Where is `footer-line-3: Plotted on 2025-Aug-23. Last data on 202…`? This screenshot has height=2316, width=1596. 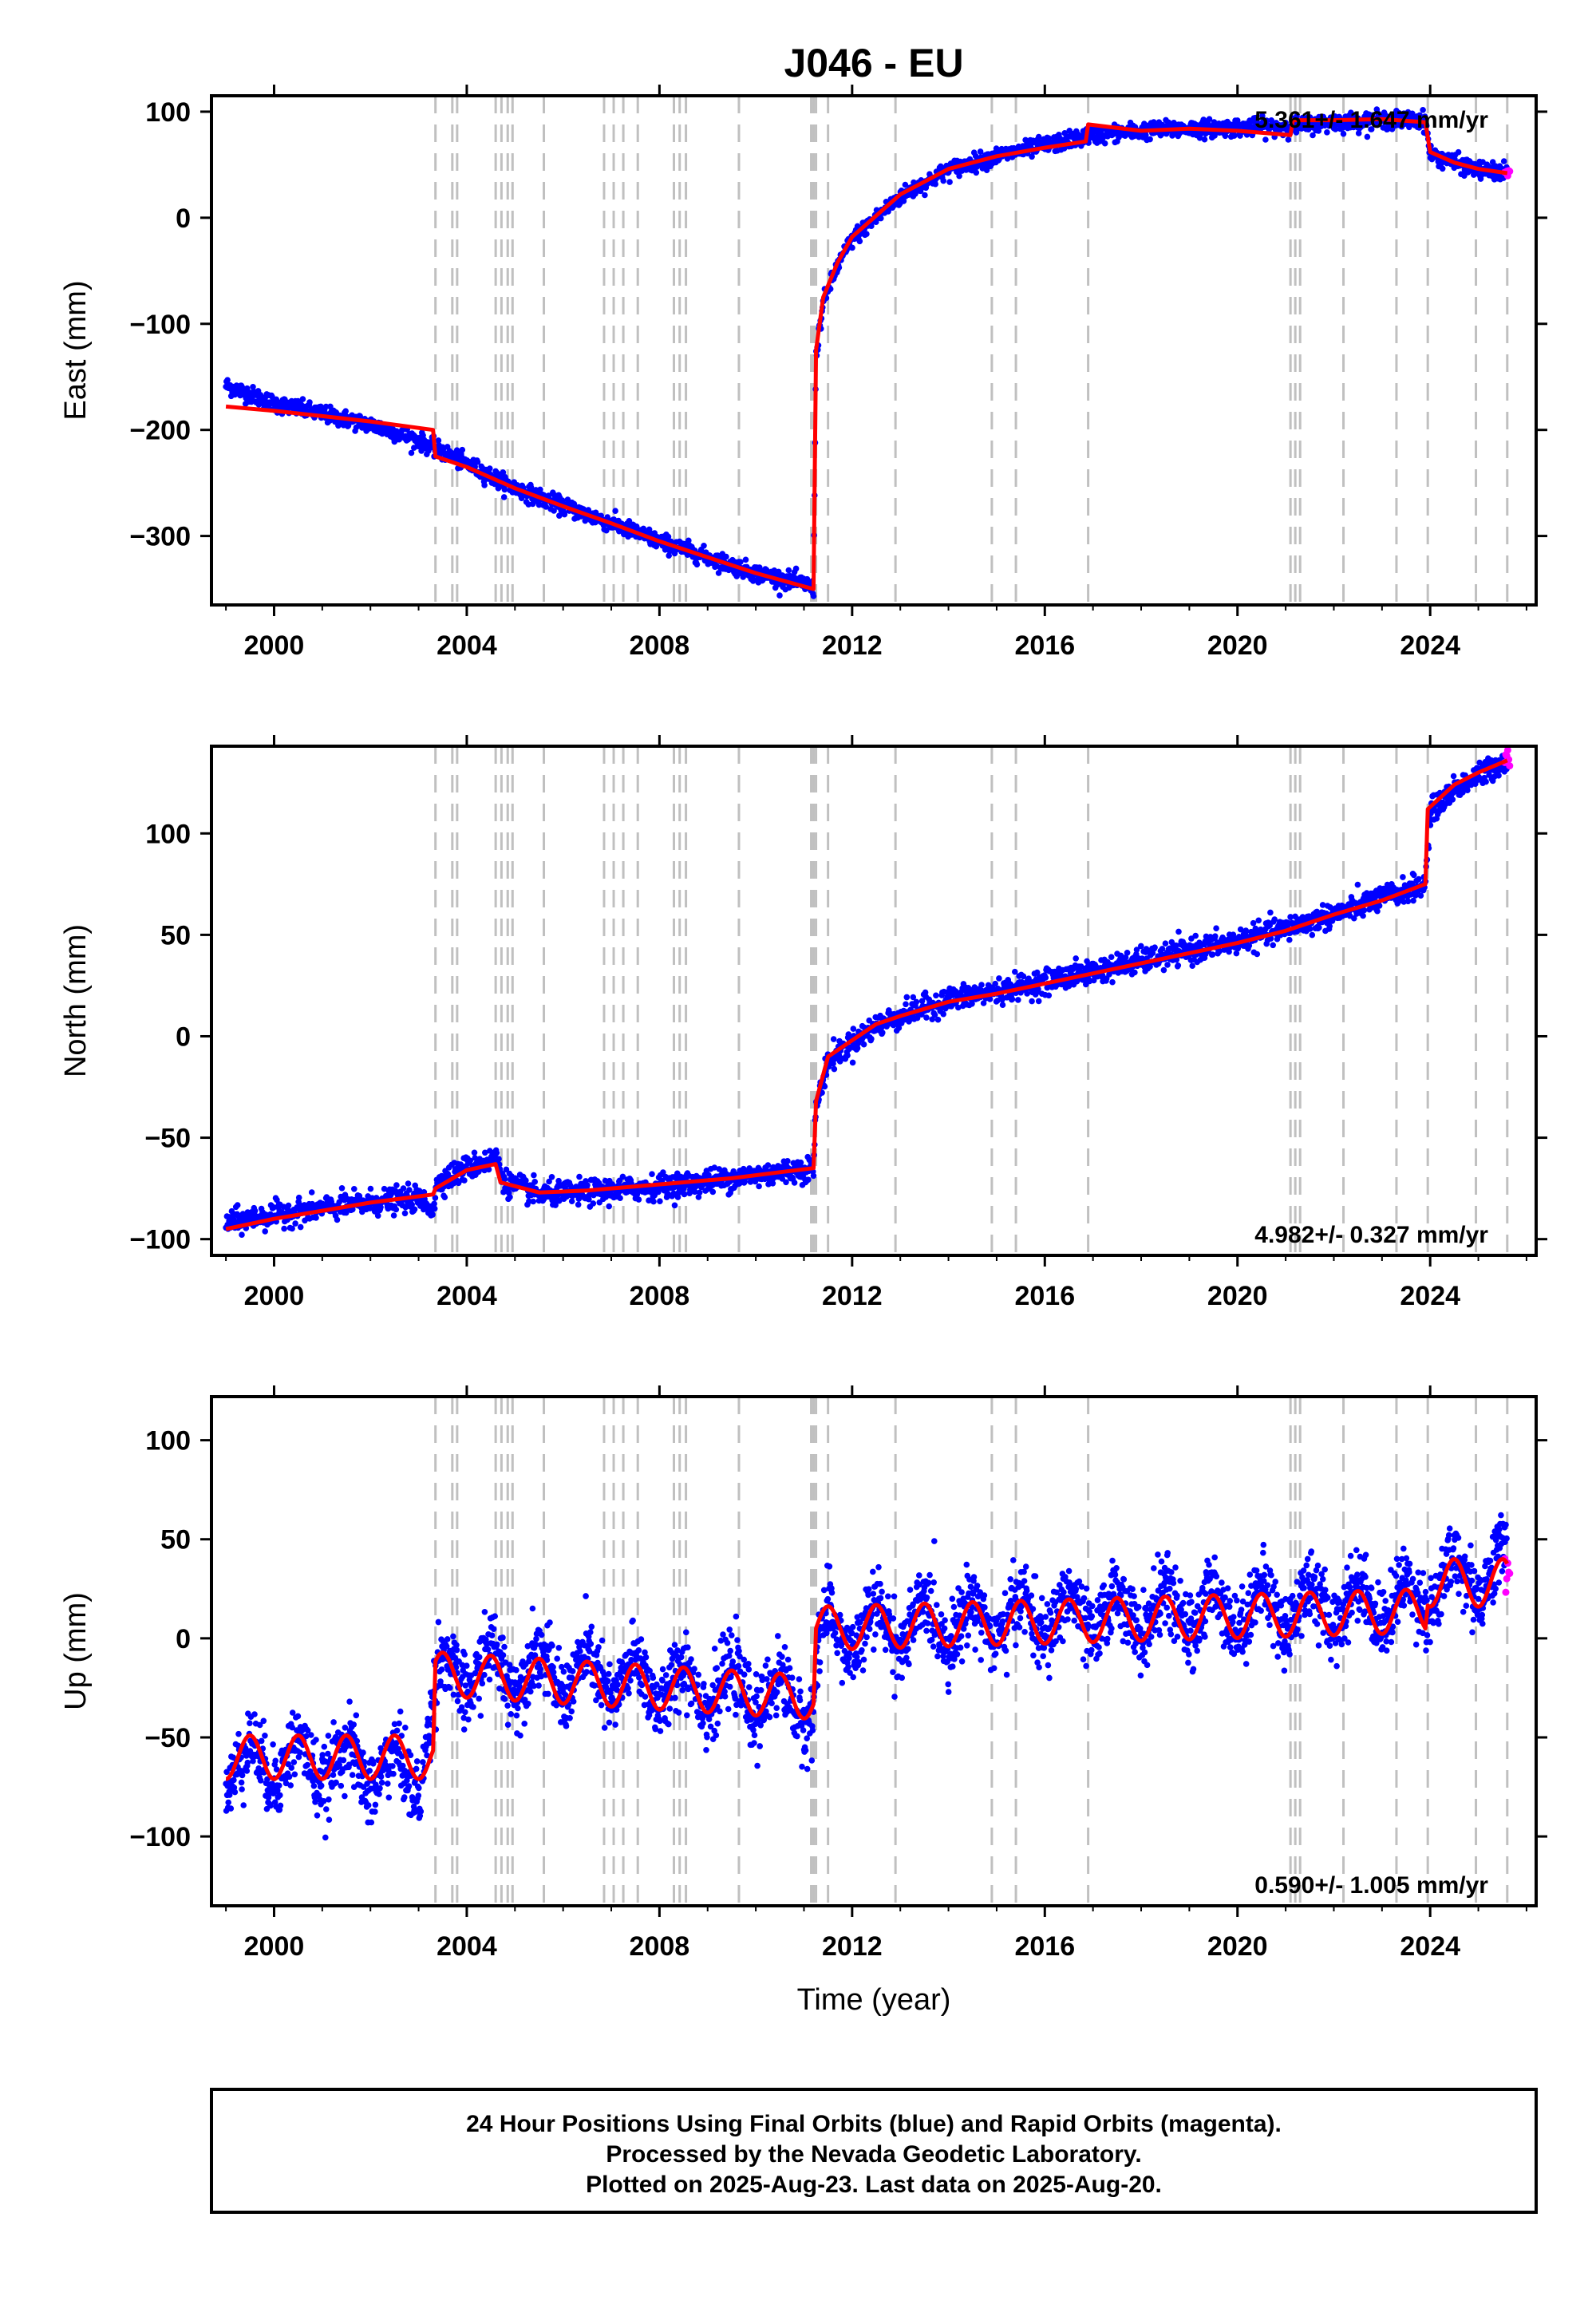
footer-line-3: Plotted on 2025-Aug-23. Last data on 202… is located at coordinates (874, 2185).